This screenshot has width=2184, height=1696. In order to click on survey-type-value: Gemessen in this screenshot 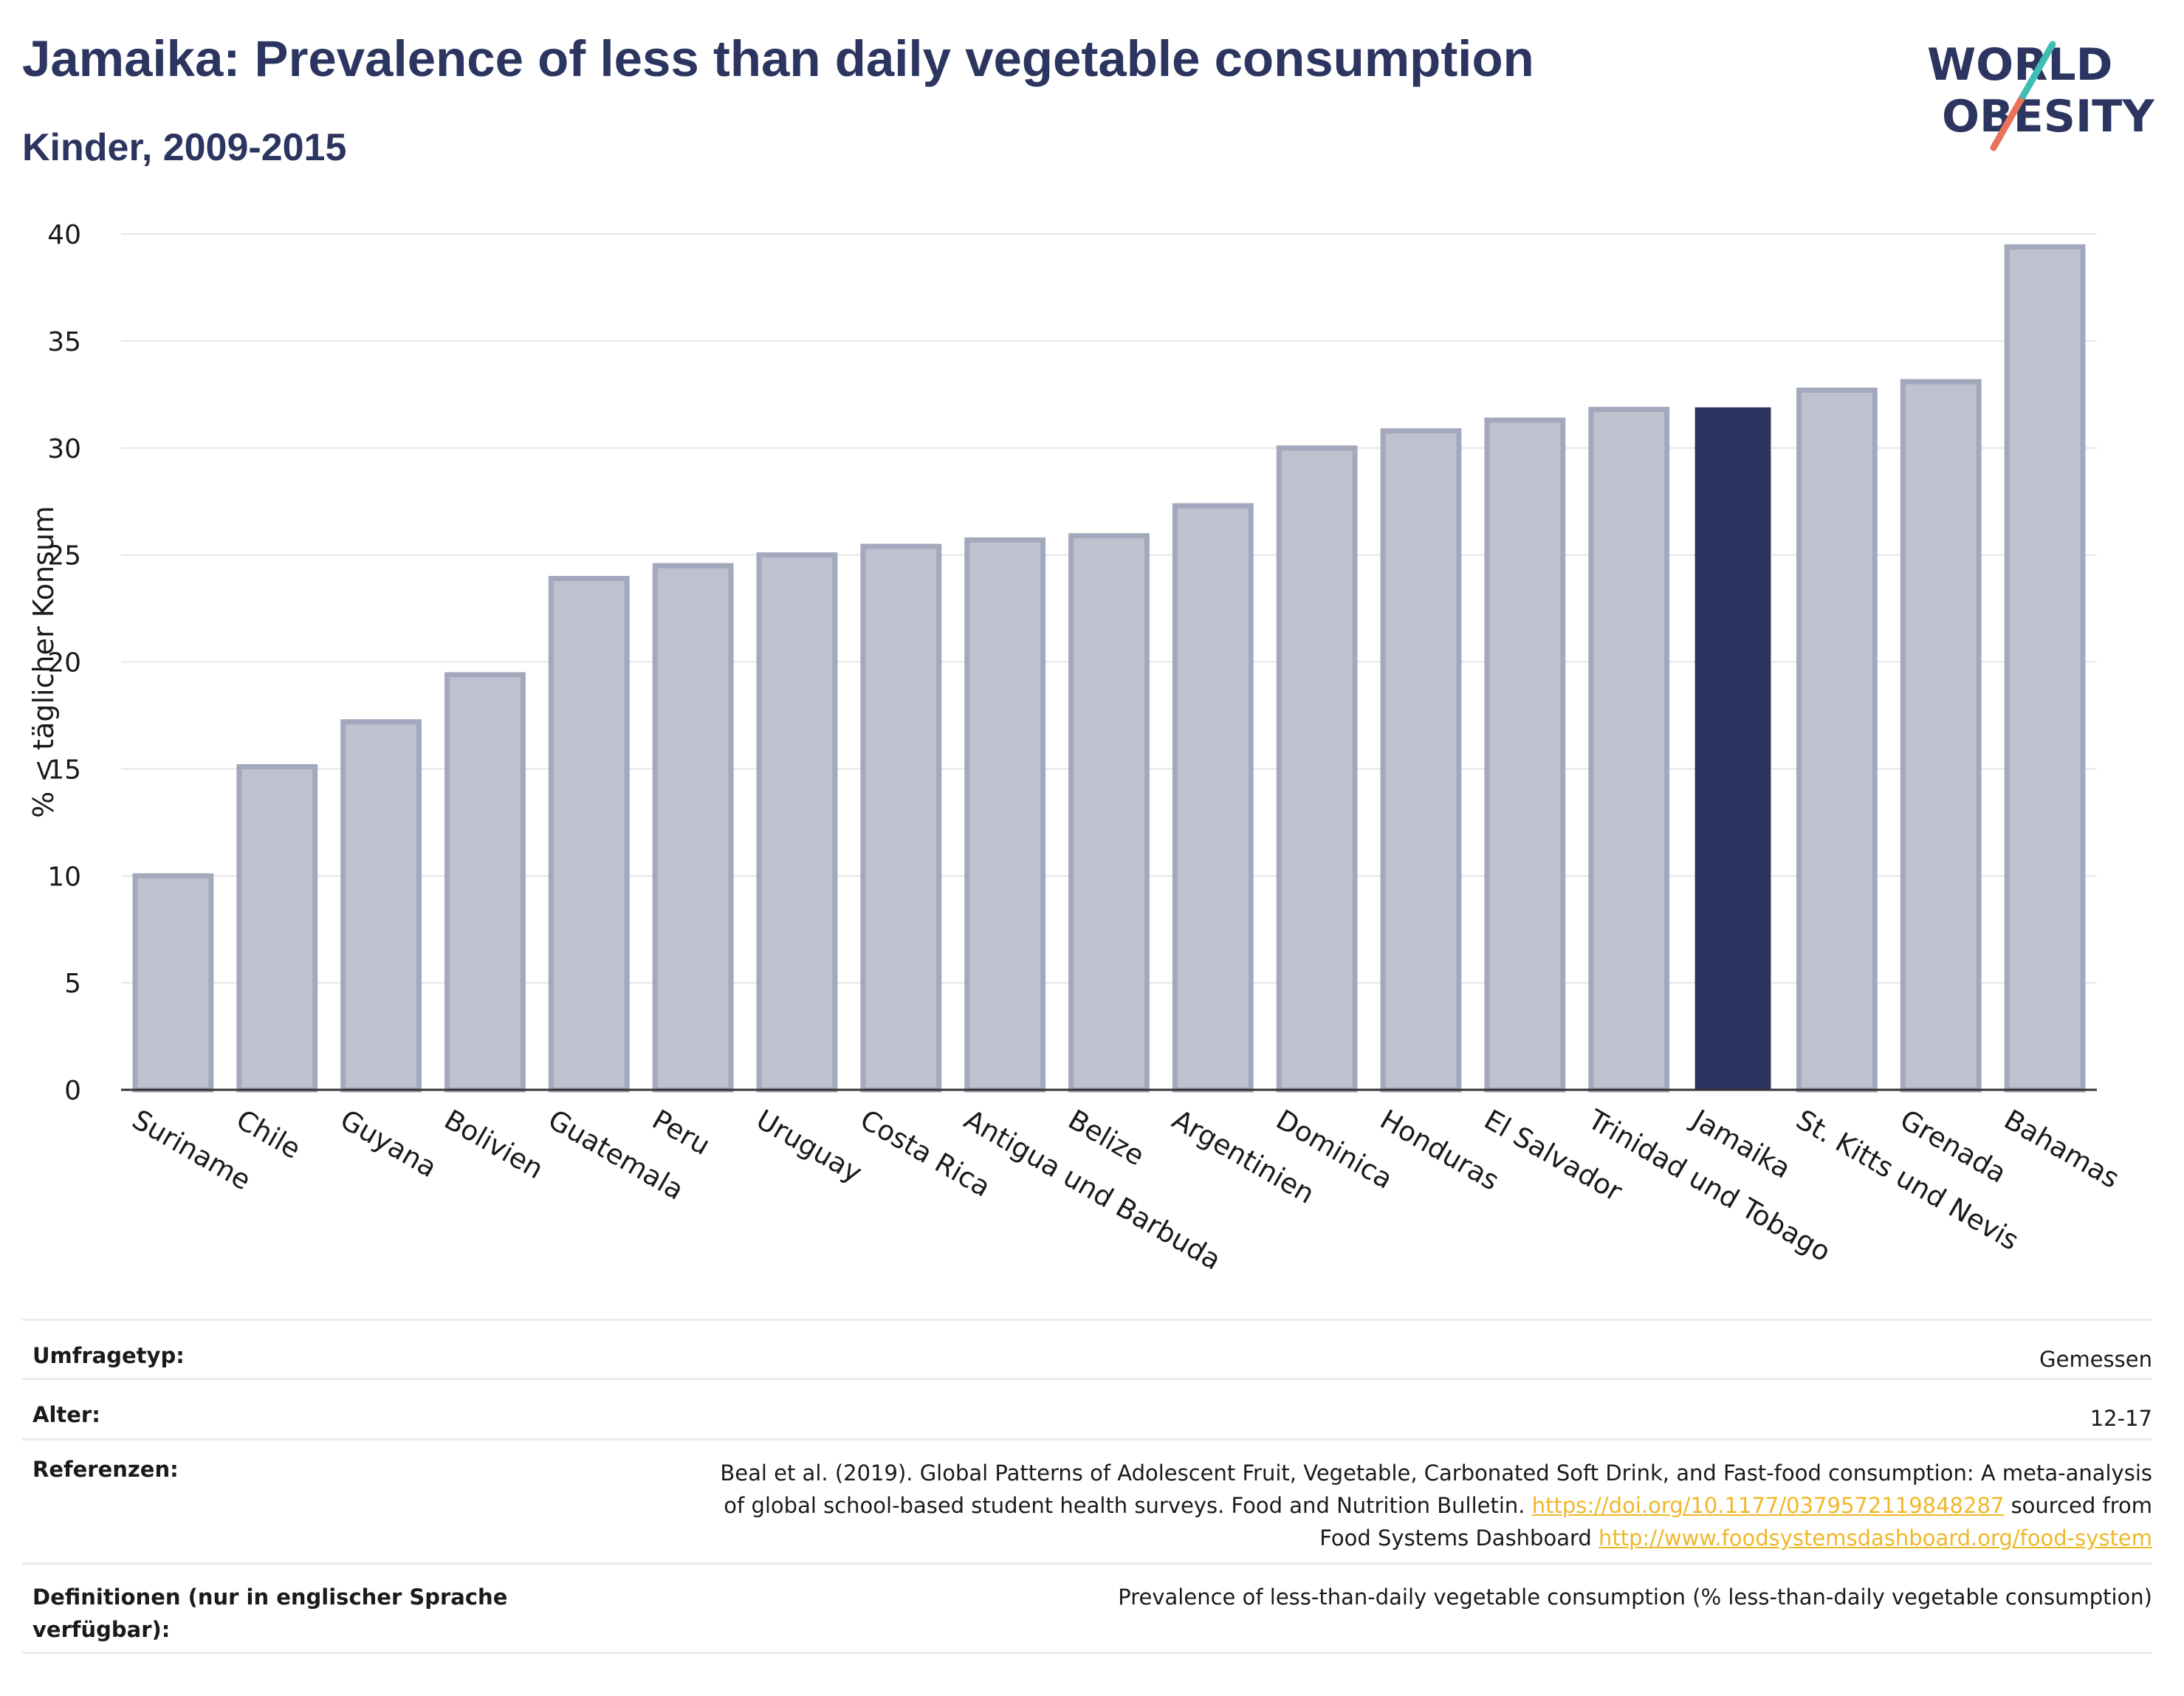, I will do `click(2096, 1359)`.